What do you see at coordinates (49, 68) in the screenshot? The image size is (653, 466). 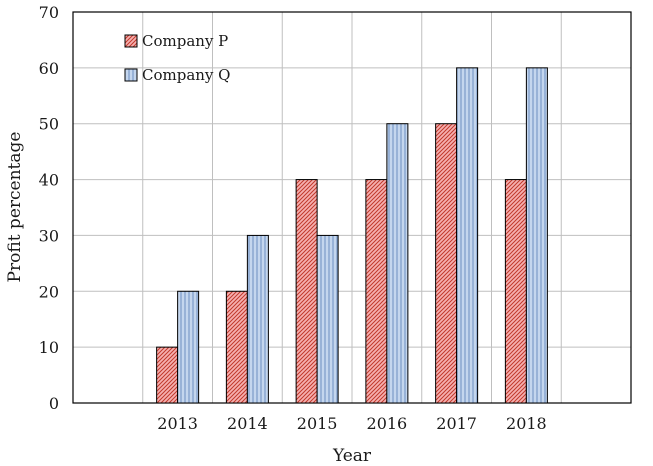 I see `y-tick-label: 60` at bounding box center [49, 68].